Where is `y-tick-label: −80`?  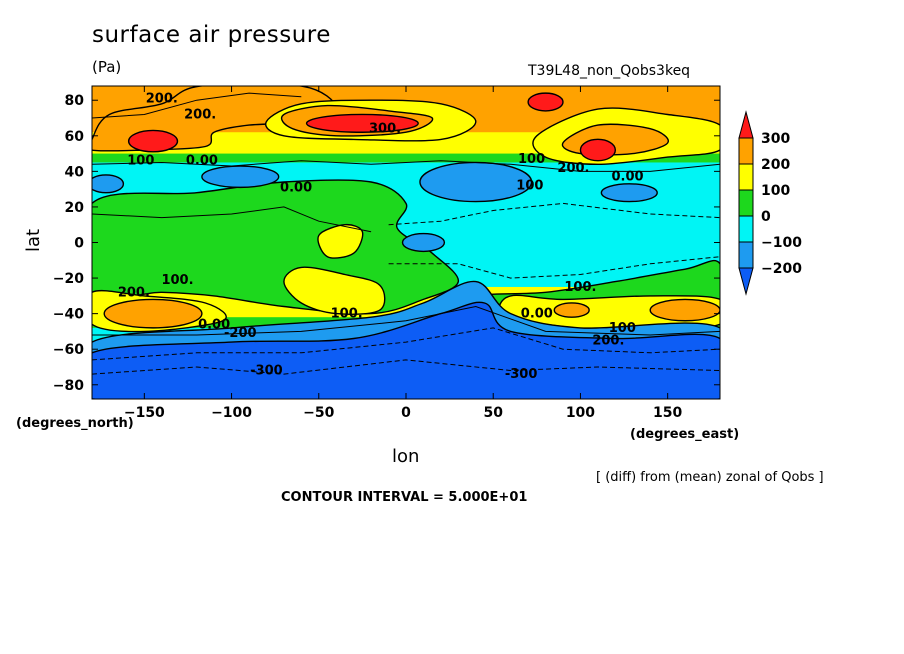
y-tick-label: −80 is located at coordinates (68, 386).